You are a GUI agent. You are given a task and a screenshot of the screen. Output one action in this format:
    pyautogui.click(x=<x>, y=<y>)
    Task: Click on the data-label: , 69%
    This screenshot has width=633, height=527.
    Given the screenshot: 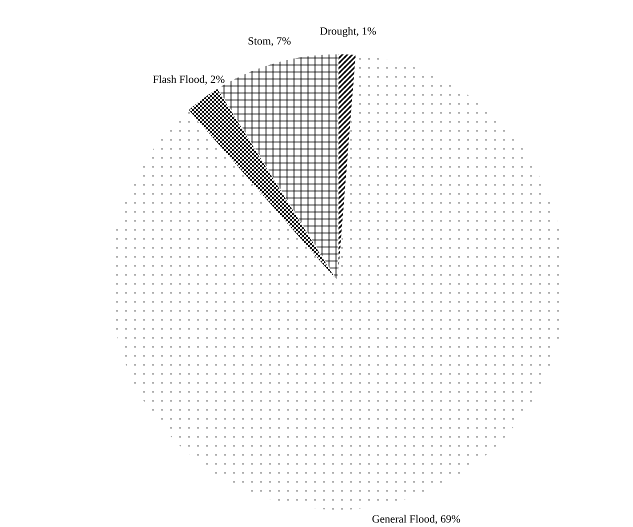 What is the action you would take?
    pyautogui.click(x=447, y=519)
    